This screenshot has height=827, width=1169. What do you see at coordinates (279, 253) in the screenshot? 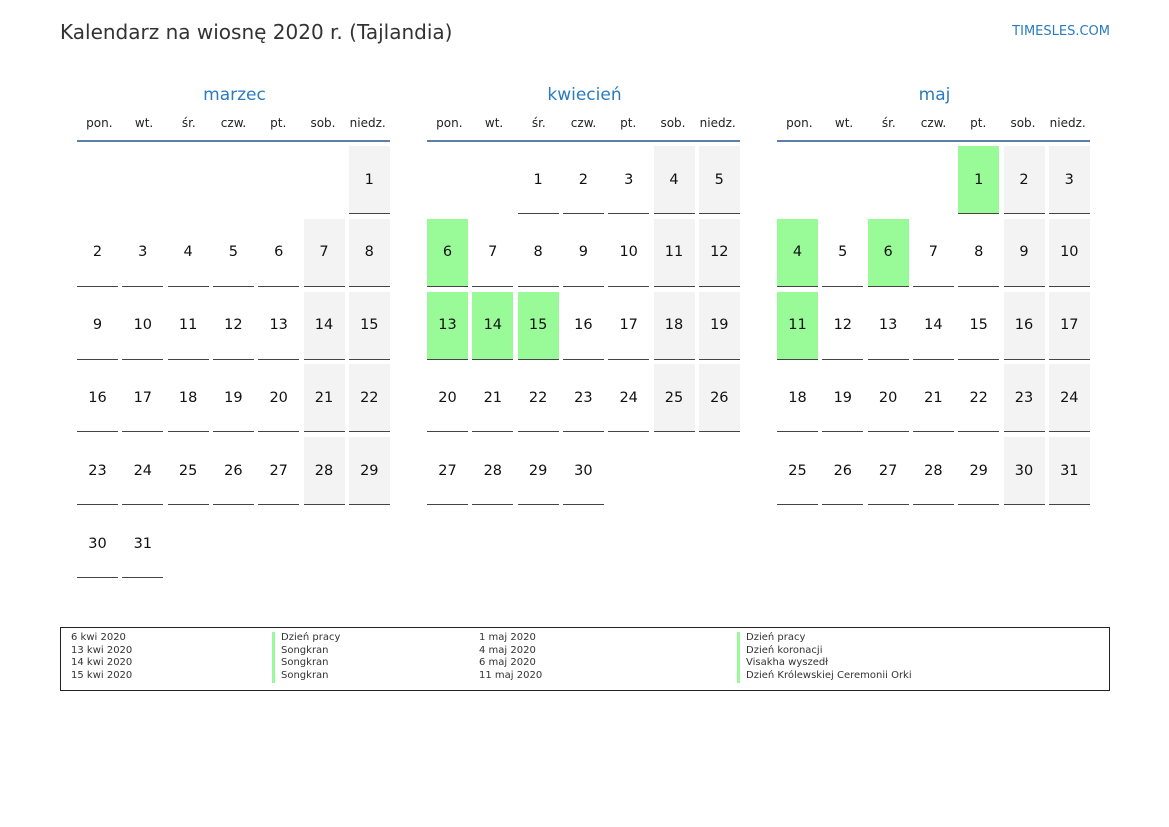
I see `day-cell: 6` at bounding box center [279, 253].